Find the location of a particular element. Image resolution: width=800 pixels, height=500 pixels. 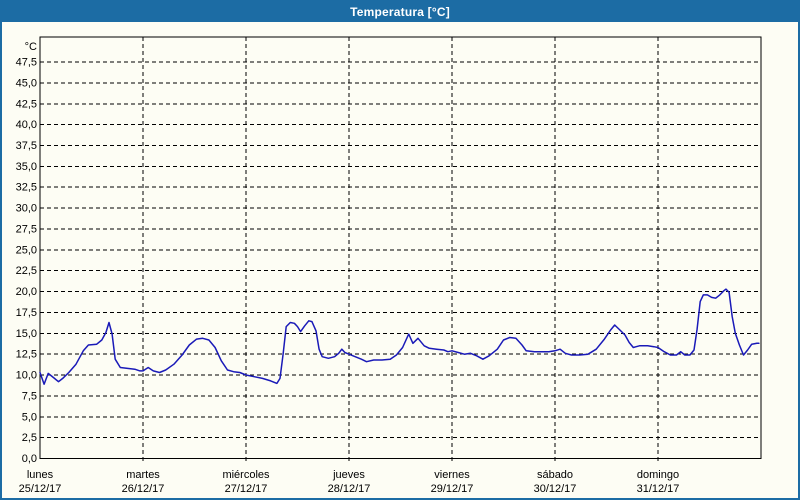

chart-title: Temperatura [°C] is located at coordinates (400, 12).